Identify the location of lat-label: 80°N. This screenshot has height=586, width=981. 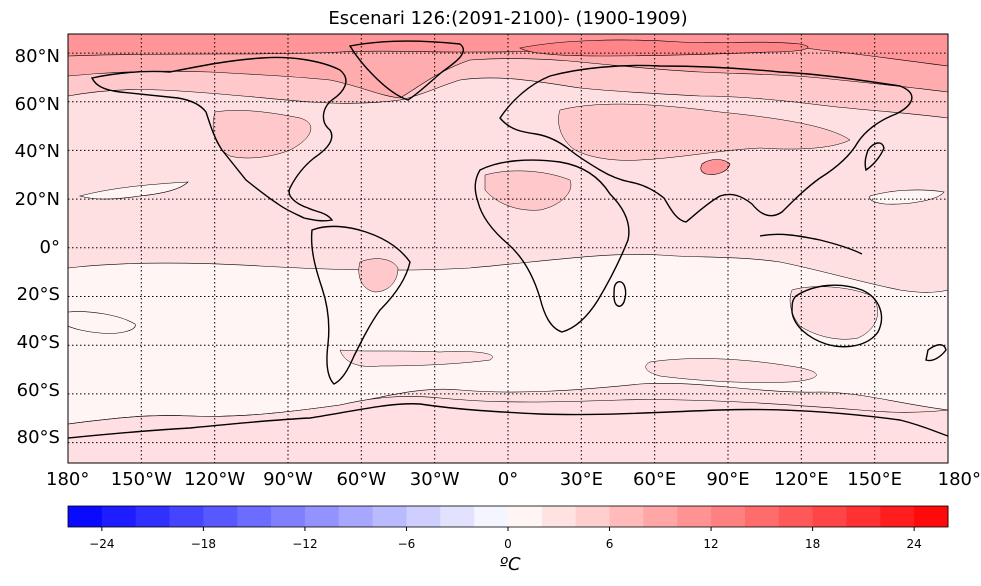
(37, 56).